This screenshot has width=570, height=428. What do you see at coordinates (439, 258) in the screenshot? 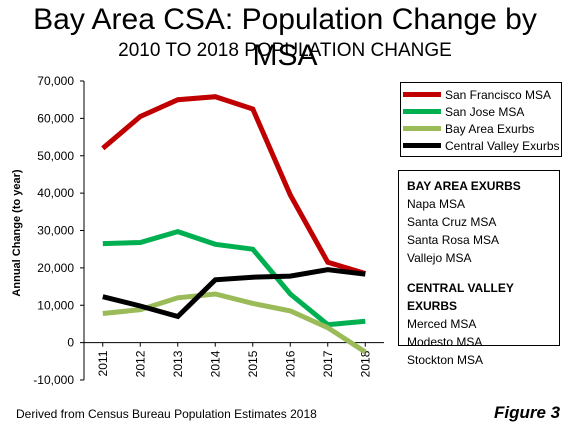
I see `bay-area-item: Vallejo MSA` at bounding box center [439, 258].